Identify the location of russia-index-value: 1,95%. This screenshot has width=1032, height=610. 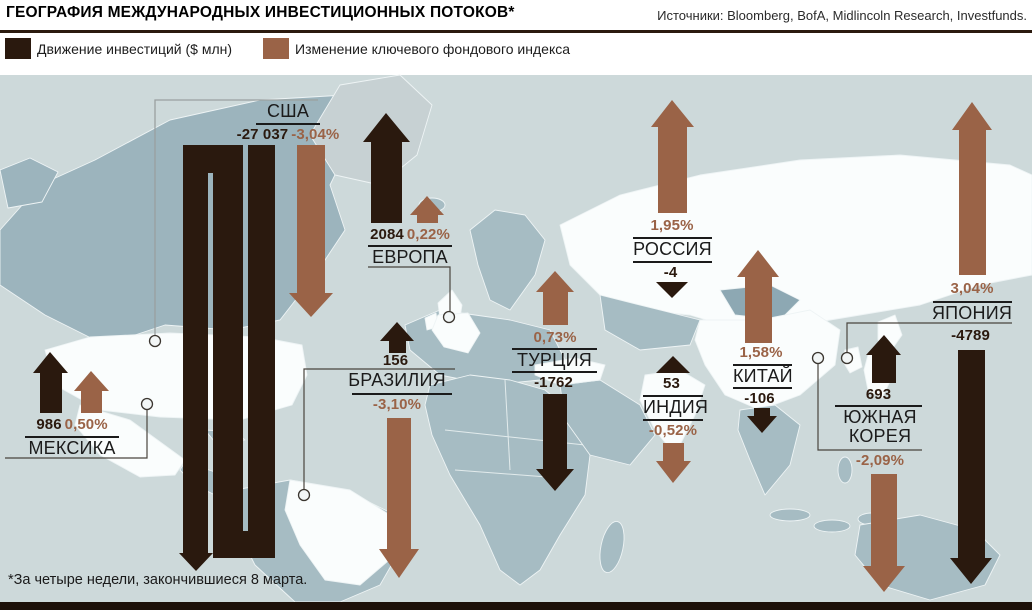
(672, 225).